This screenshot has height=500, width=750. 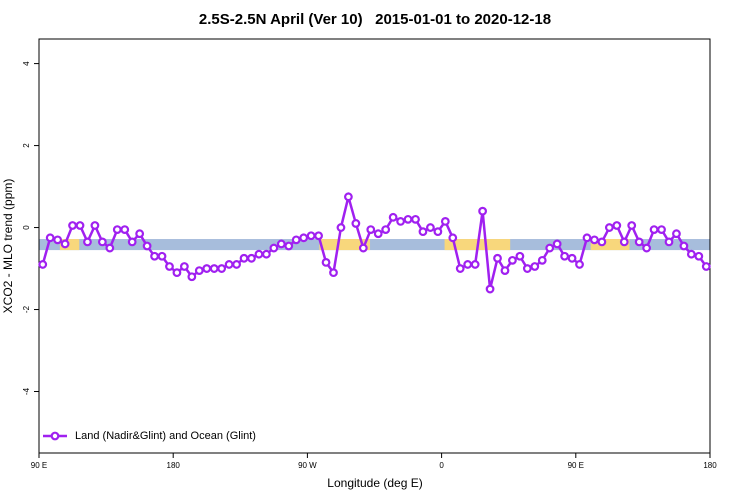 What do you see at coordinates (8, 246) in the screenshot?
I see `y-axis-label: XCO2 - MLO trend (ppm)` at bounding box center [8, 246].